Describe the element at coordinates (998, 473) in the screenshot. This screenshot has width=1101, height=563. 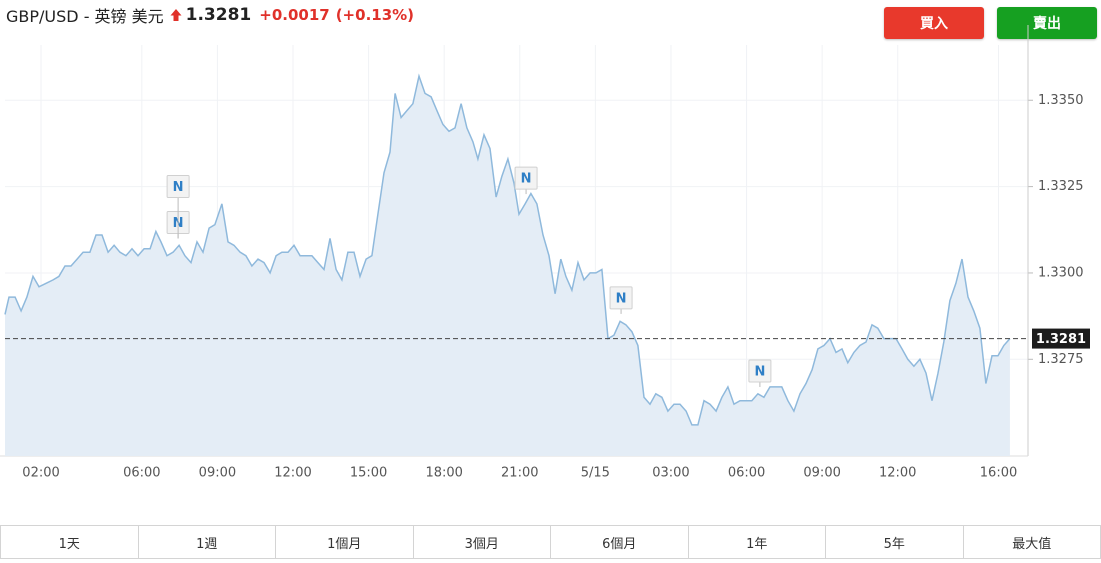
I see `x-tick-label: 16:00` at that location.